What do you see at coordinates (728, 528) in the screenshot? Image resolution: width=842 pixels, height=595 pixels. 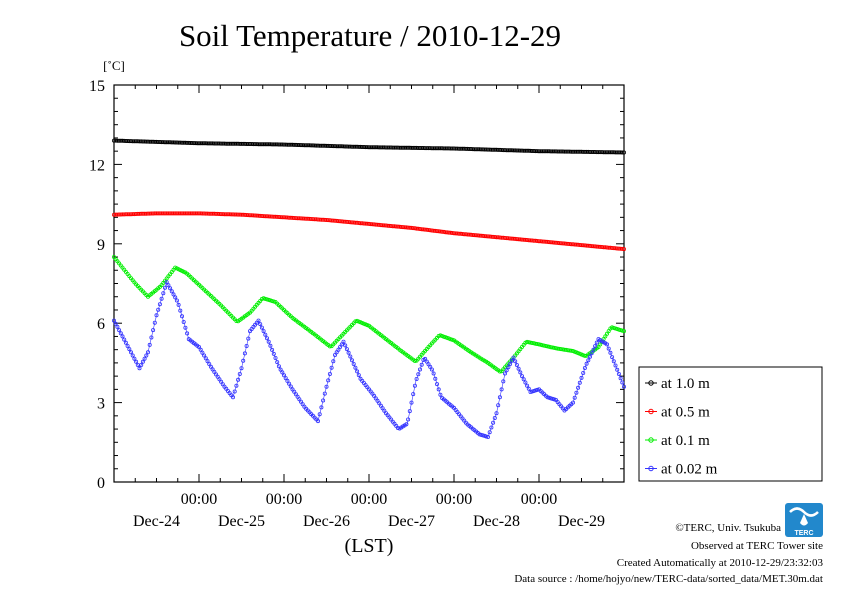 I see `copyright-text: ©TERC, Univ. Tsukuba` at bounding box center [728, 528].